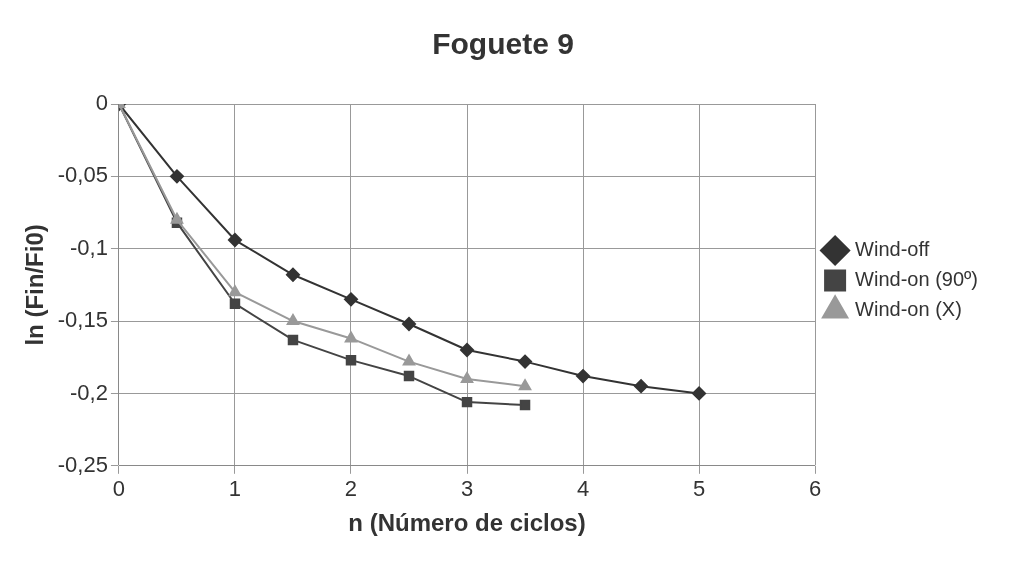  Describe the element at coordinates (89, 247) in the screenshot. I see `y-tick-label: -0,1` at that location.